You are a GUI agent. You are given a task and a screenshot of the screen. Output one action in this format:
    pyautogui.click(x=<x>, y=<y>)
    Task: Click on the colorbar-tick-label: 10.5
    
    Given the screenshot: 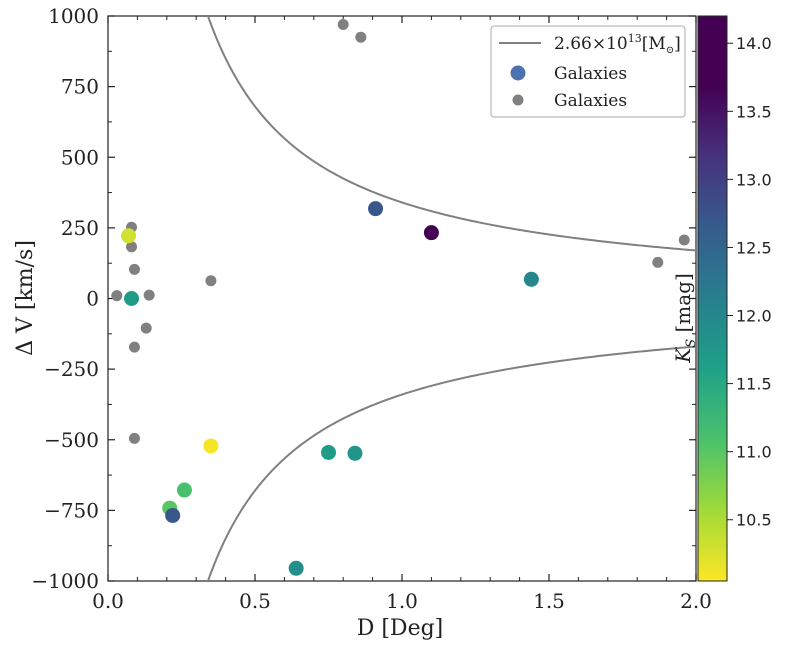 What is the action you would take?
    pyautogui.click(x=754, y=520)
    